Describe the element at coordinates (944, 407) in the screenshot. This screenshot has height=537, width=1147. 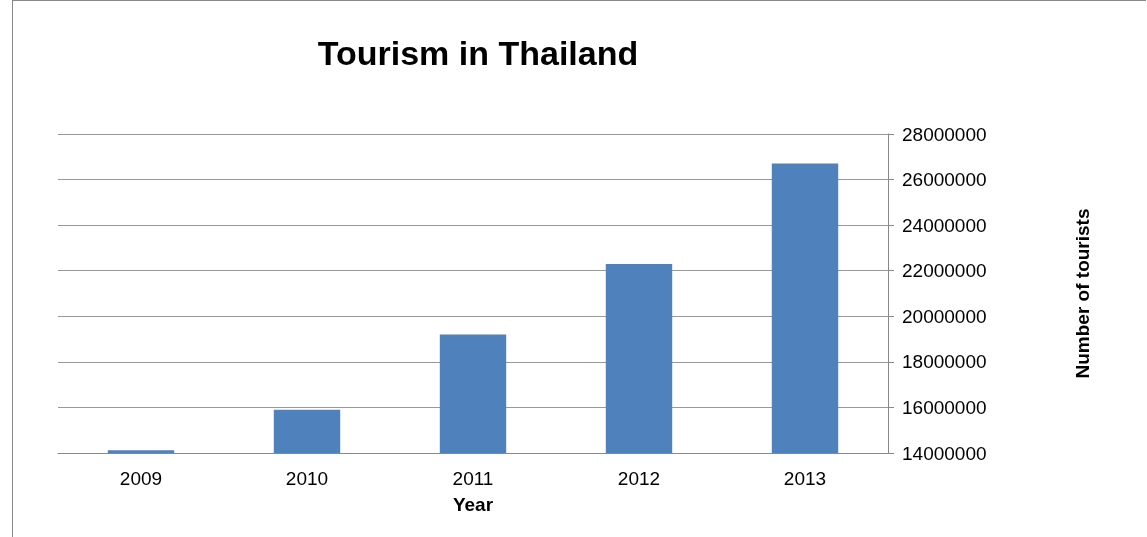
I see `y-tick-label: 16000000` at that location.